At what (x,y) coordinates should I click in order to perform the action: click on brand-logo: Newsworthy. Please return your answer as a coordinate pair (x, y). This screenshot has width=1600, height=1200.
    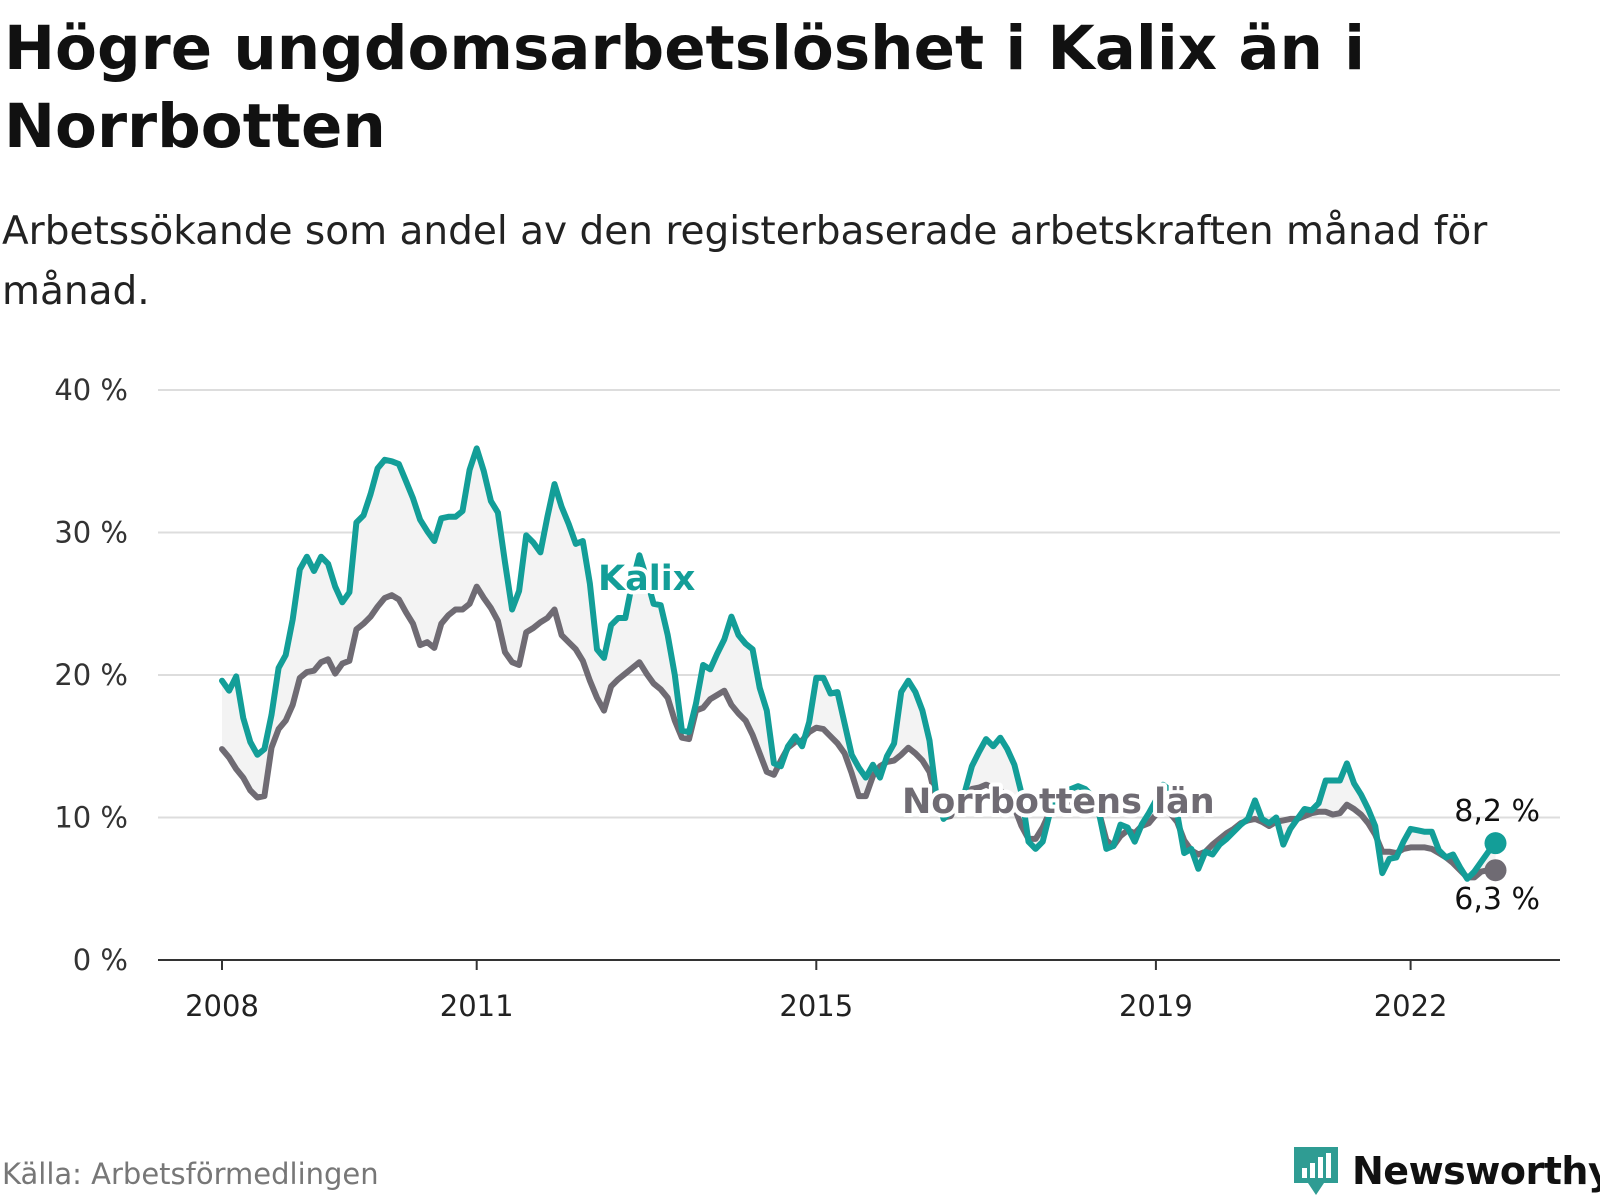
    Looking at the image, I should click on (1445, 1171).